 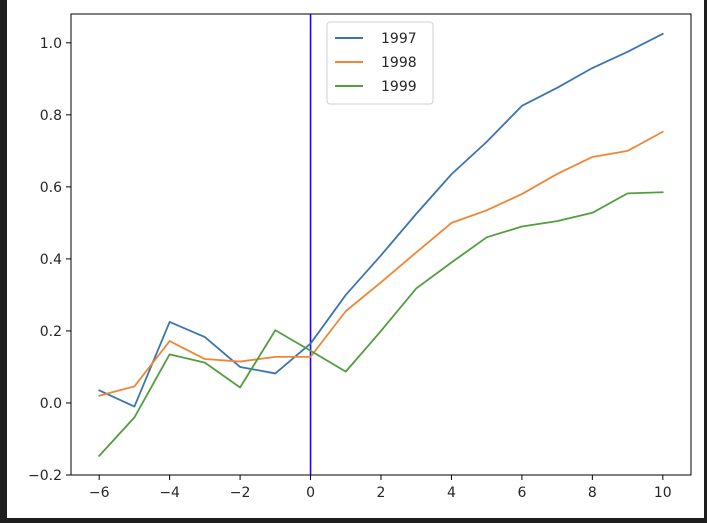 I want to click on legend-label-1997: 1997, so click(x=399, y=39).